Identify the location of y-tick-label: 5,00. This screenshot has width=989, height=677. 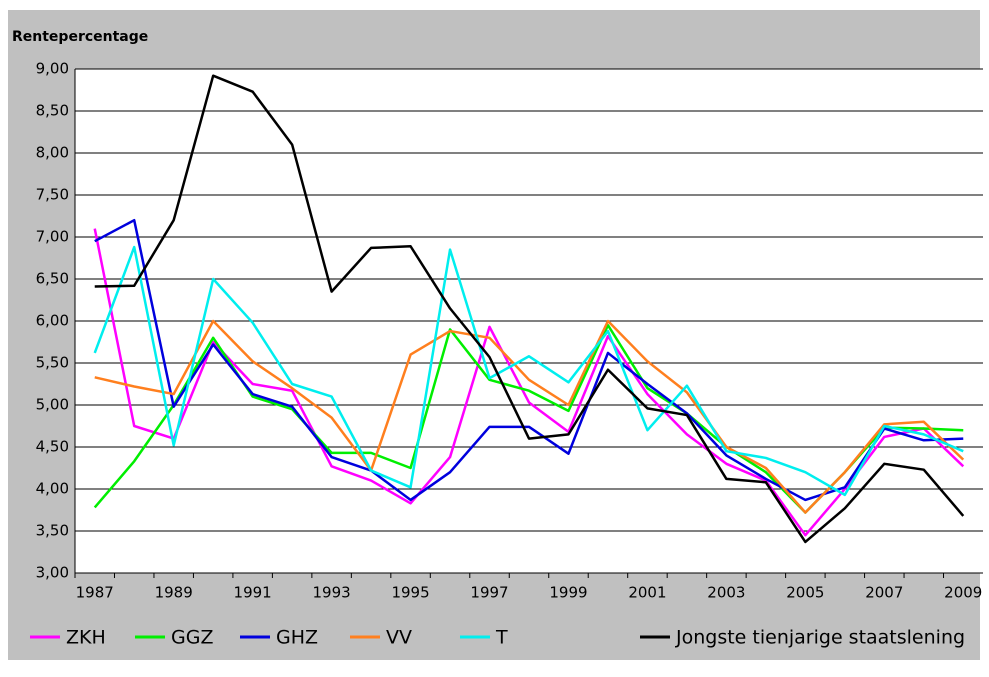
(52, 405).